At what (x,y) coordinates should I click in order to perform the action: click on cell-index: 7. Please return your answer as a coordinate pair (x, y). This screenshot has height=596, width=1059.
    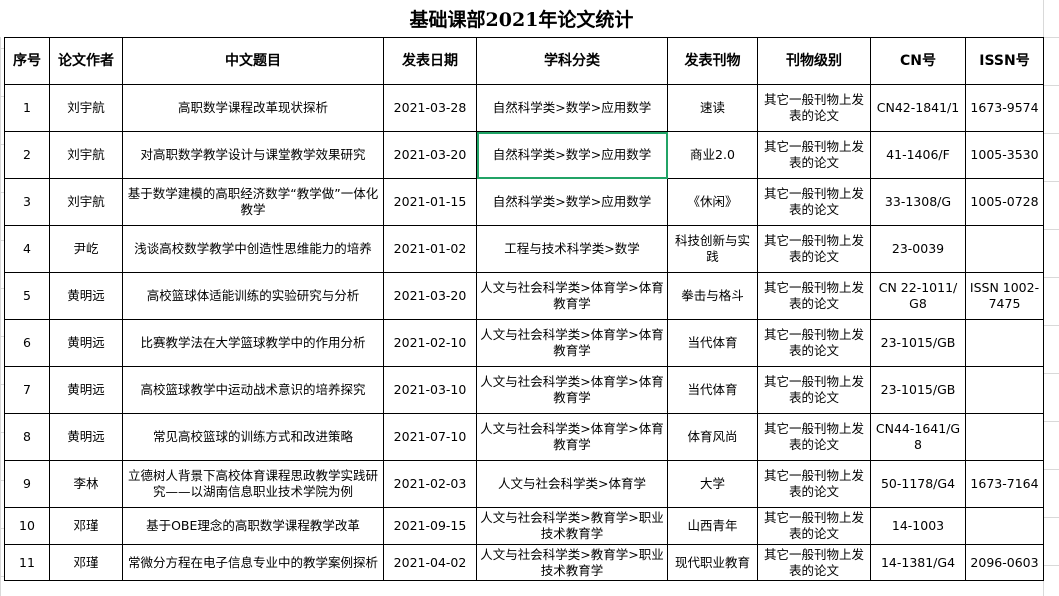
    Looking at the image, I should click on (27, 390).